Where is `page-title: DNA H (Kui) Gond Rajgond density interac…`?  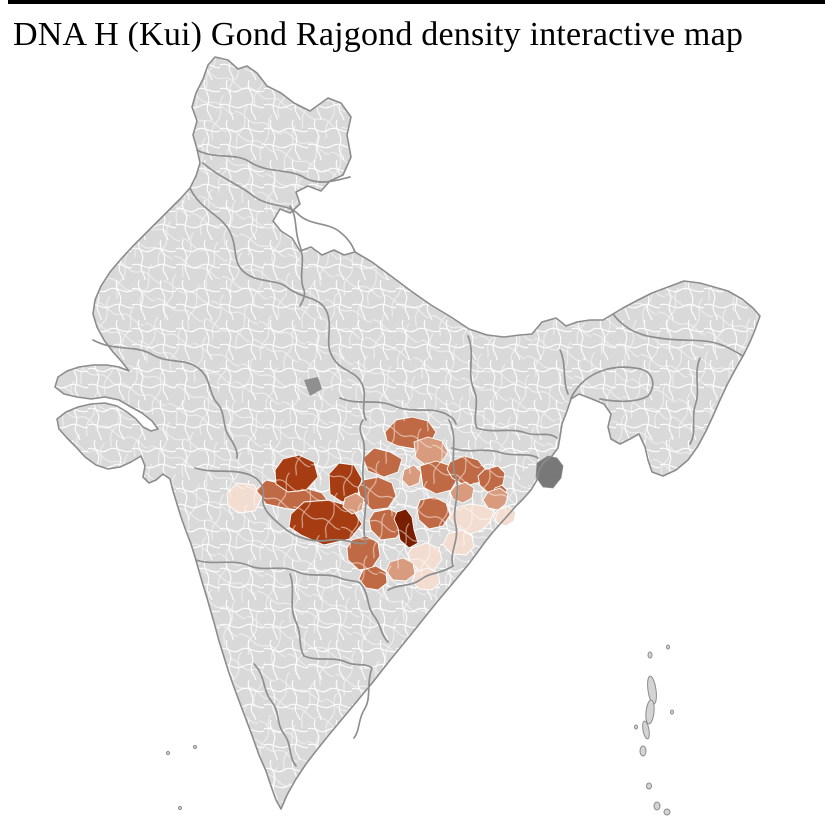
page-title: DNA H (Kui) Gond Rajgond density interac… is located at coordinates (378, 34).